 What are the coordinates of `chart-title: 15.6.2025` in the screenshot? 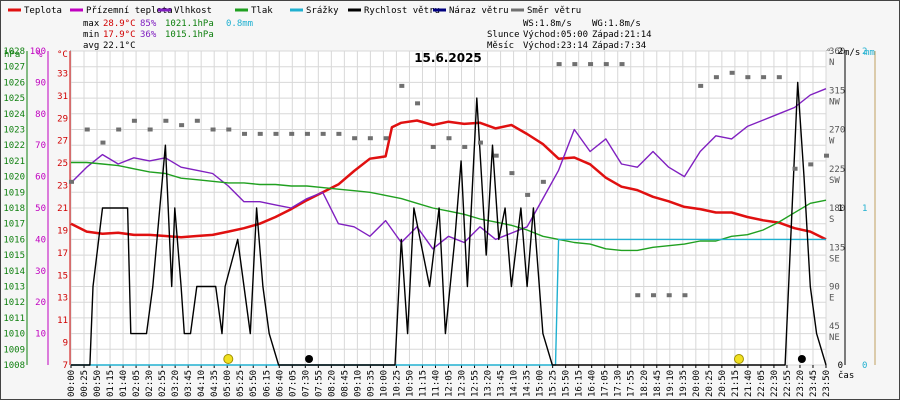 It's located at (448, 58).